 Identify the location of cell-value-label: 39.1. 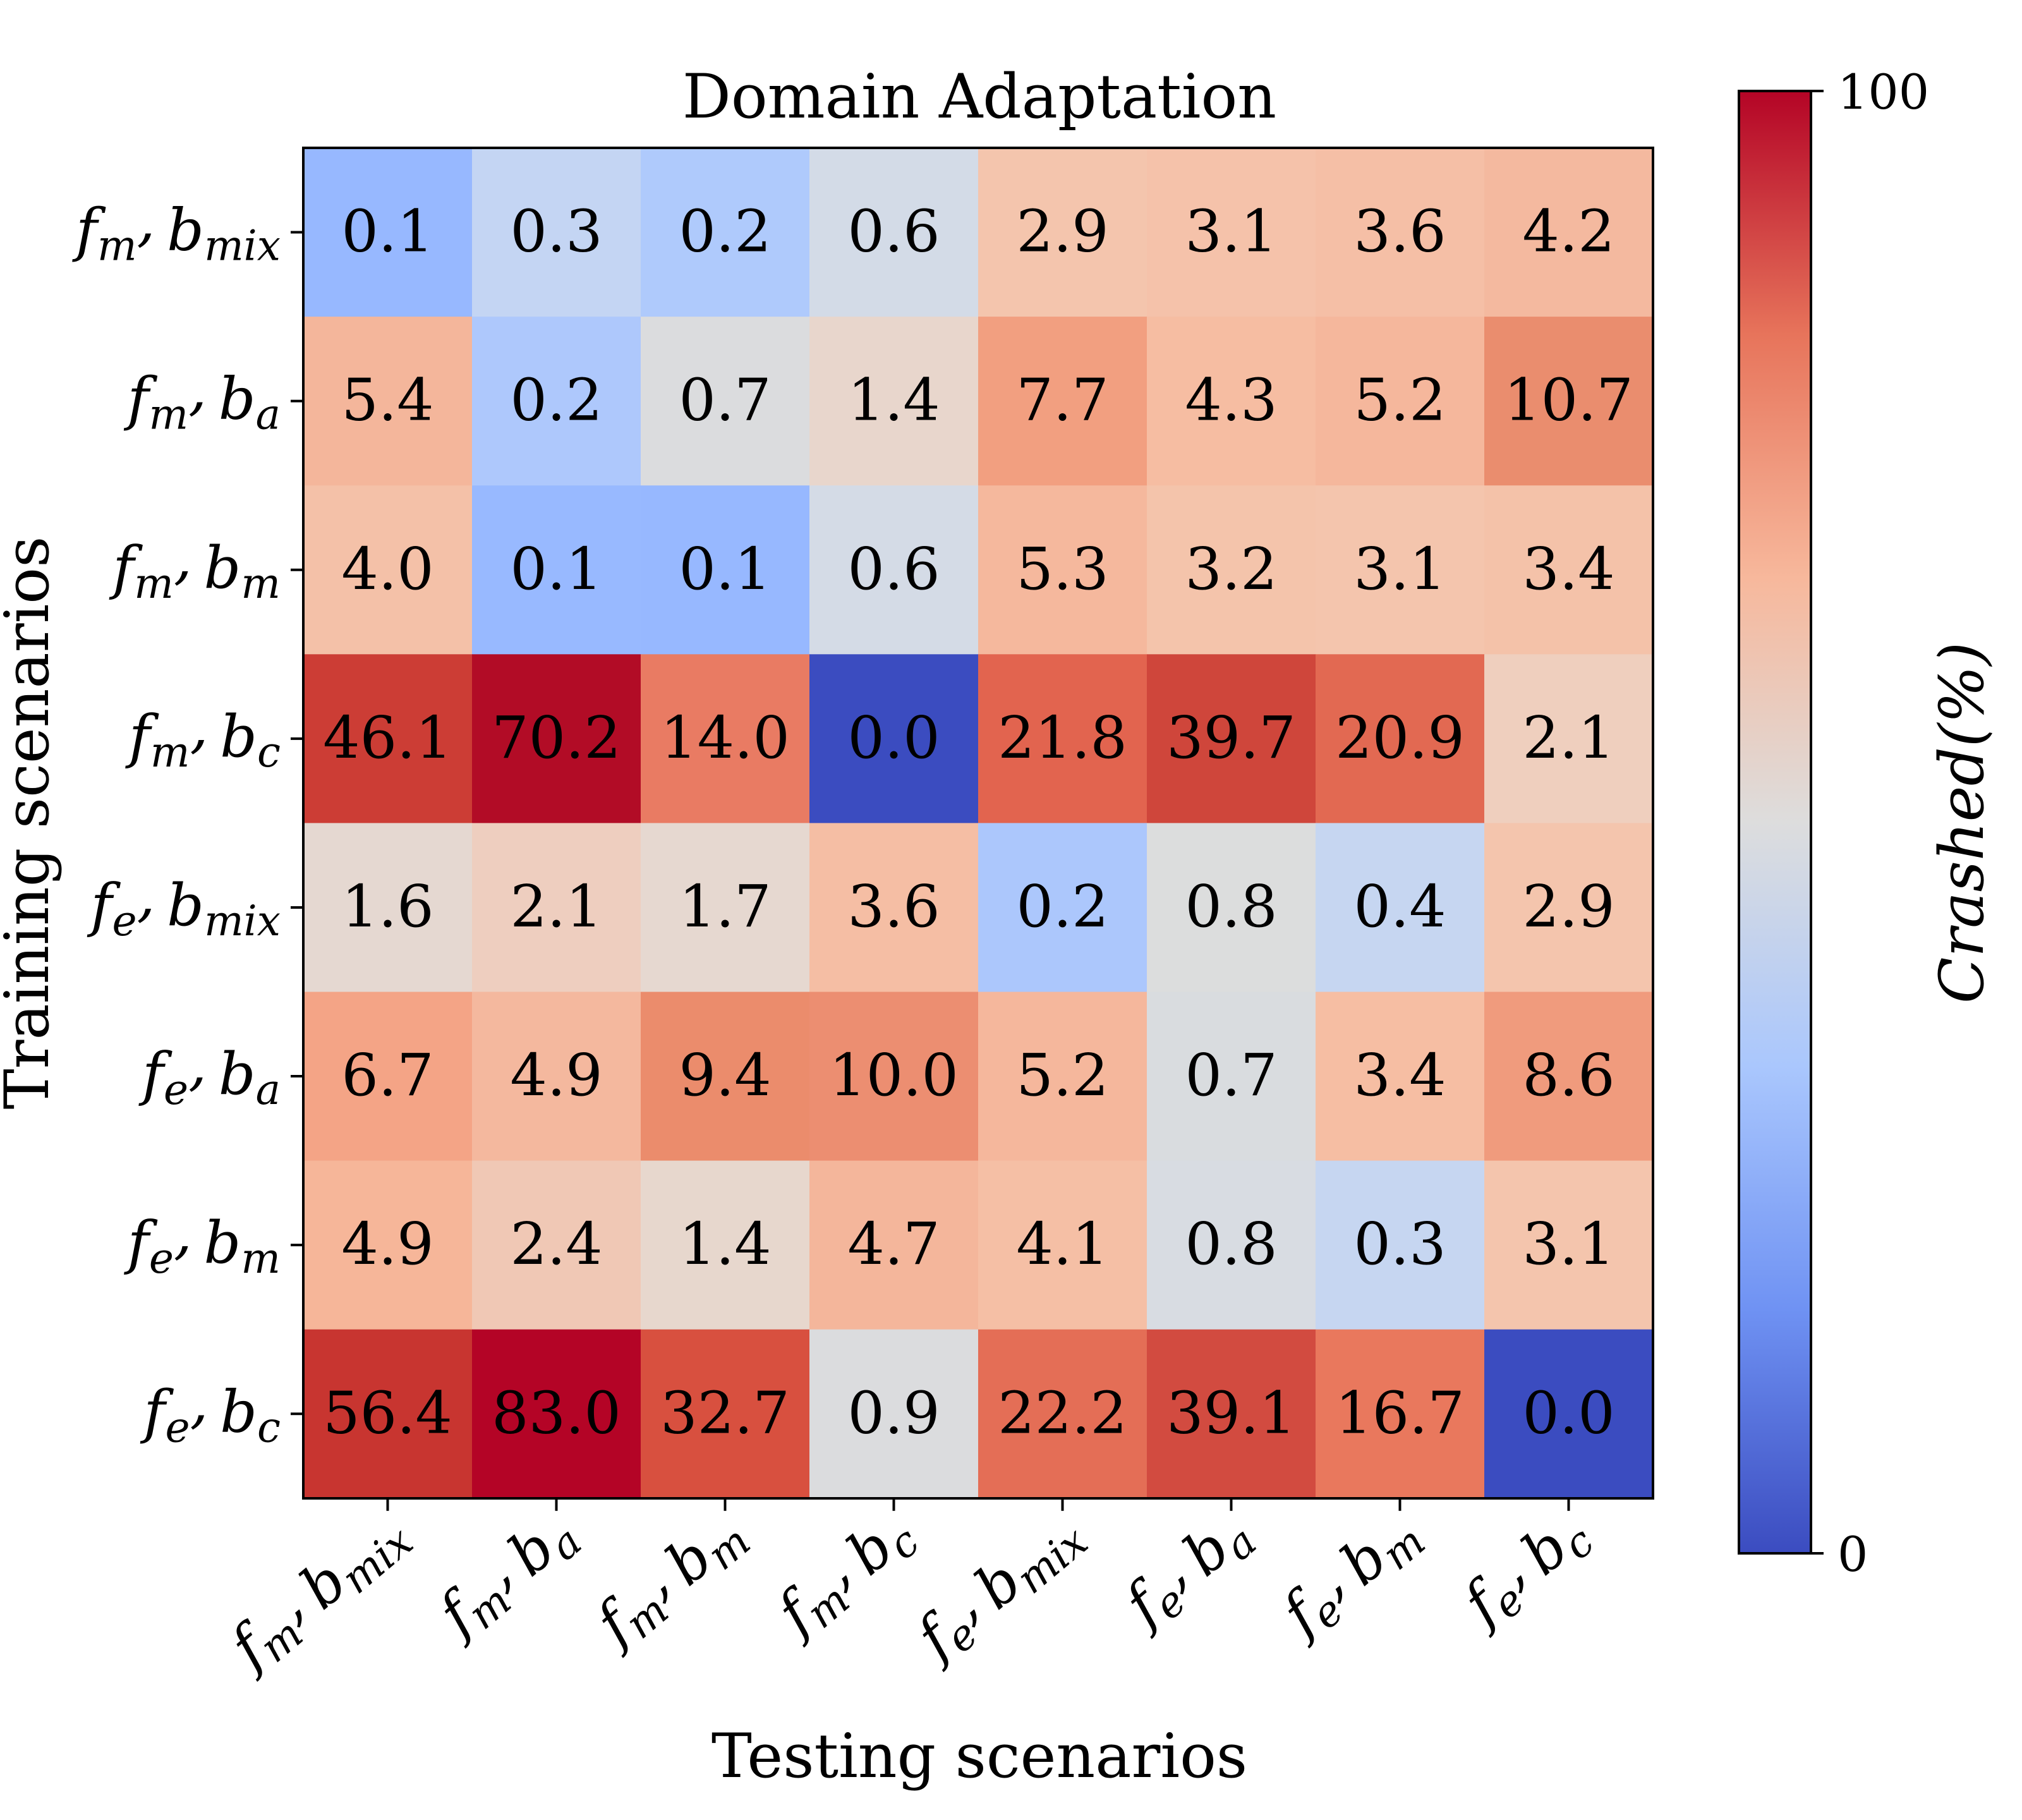
(1231, 1413).